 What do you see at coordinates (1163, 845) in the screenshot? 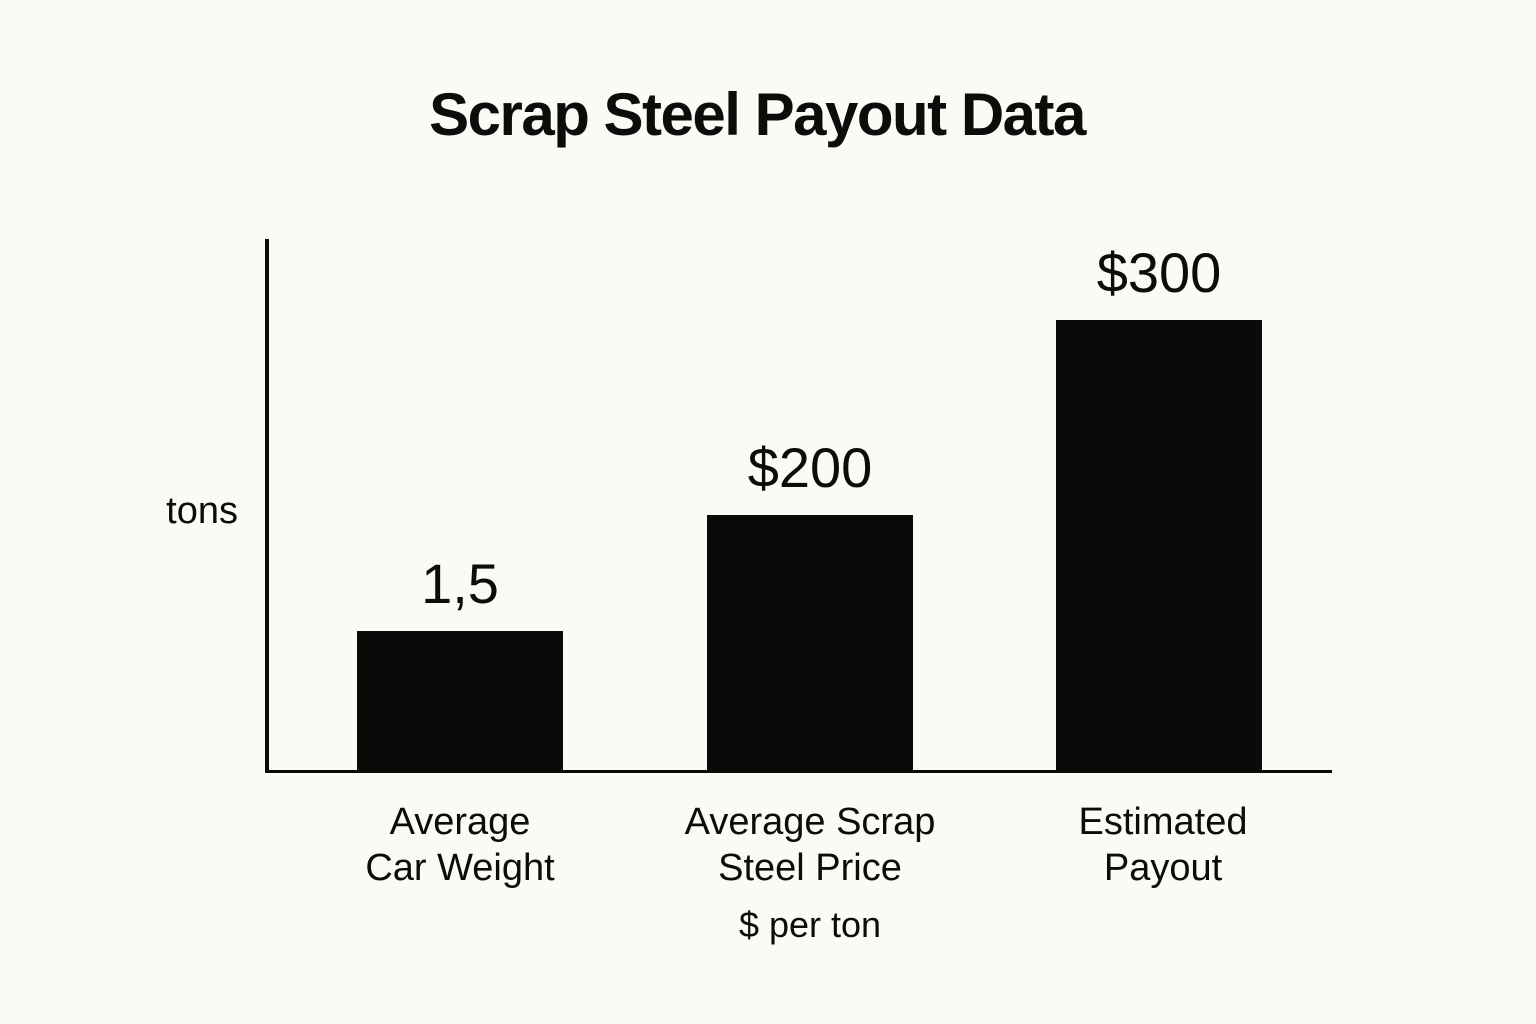
I see `category-label: Estimated Payout` at bounding box center [1163, 845].